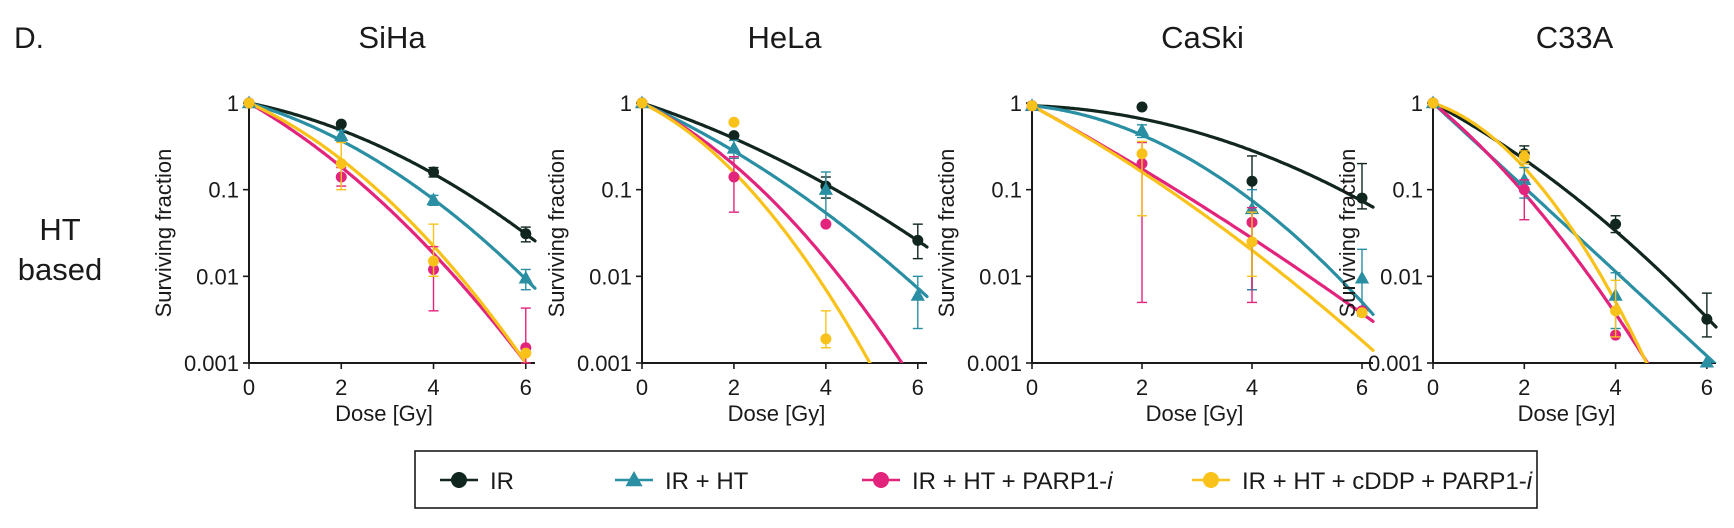  Describe the element at coordinates (733, 184) in the screenshot. I see `error-bar-ir-ht-parp1-i` at that location.